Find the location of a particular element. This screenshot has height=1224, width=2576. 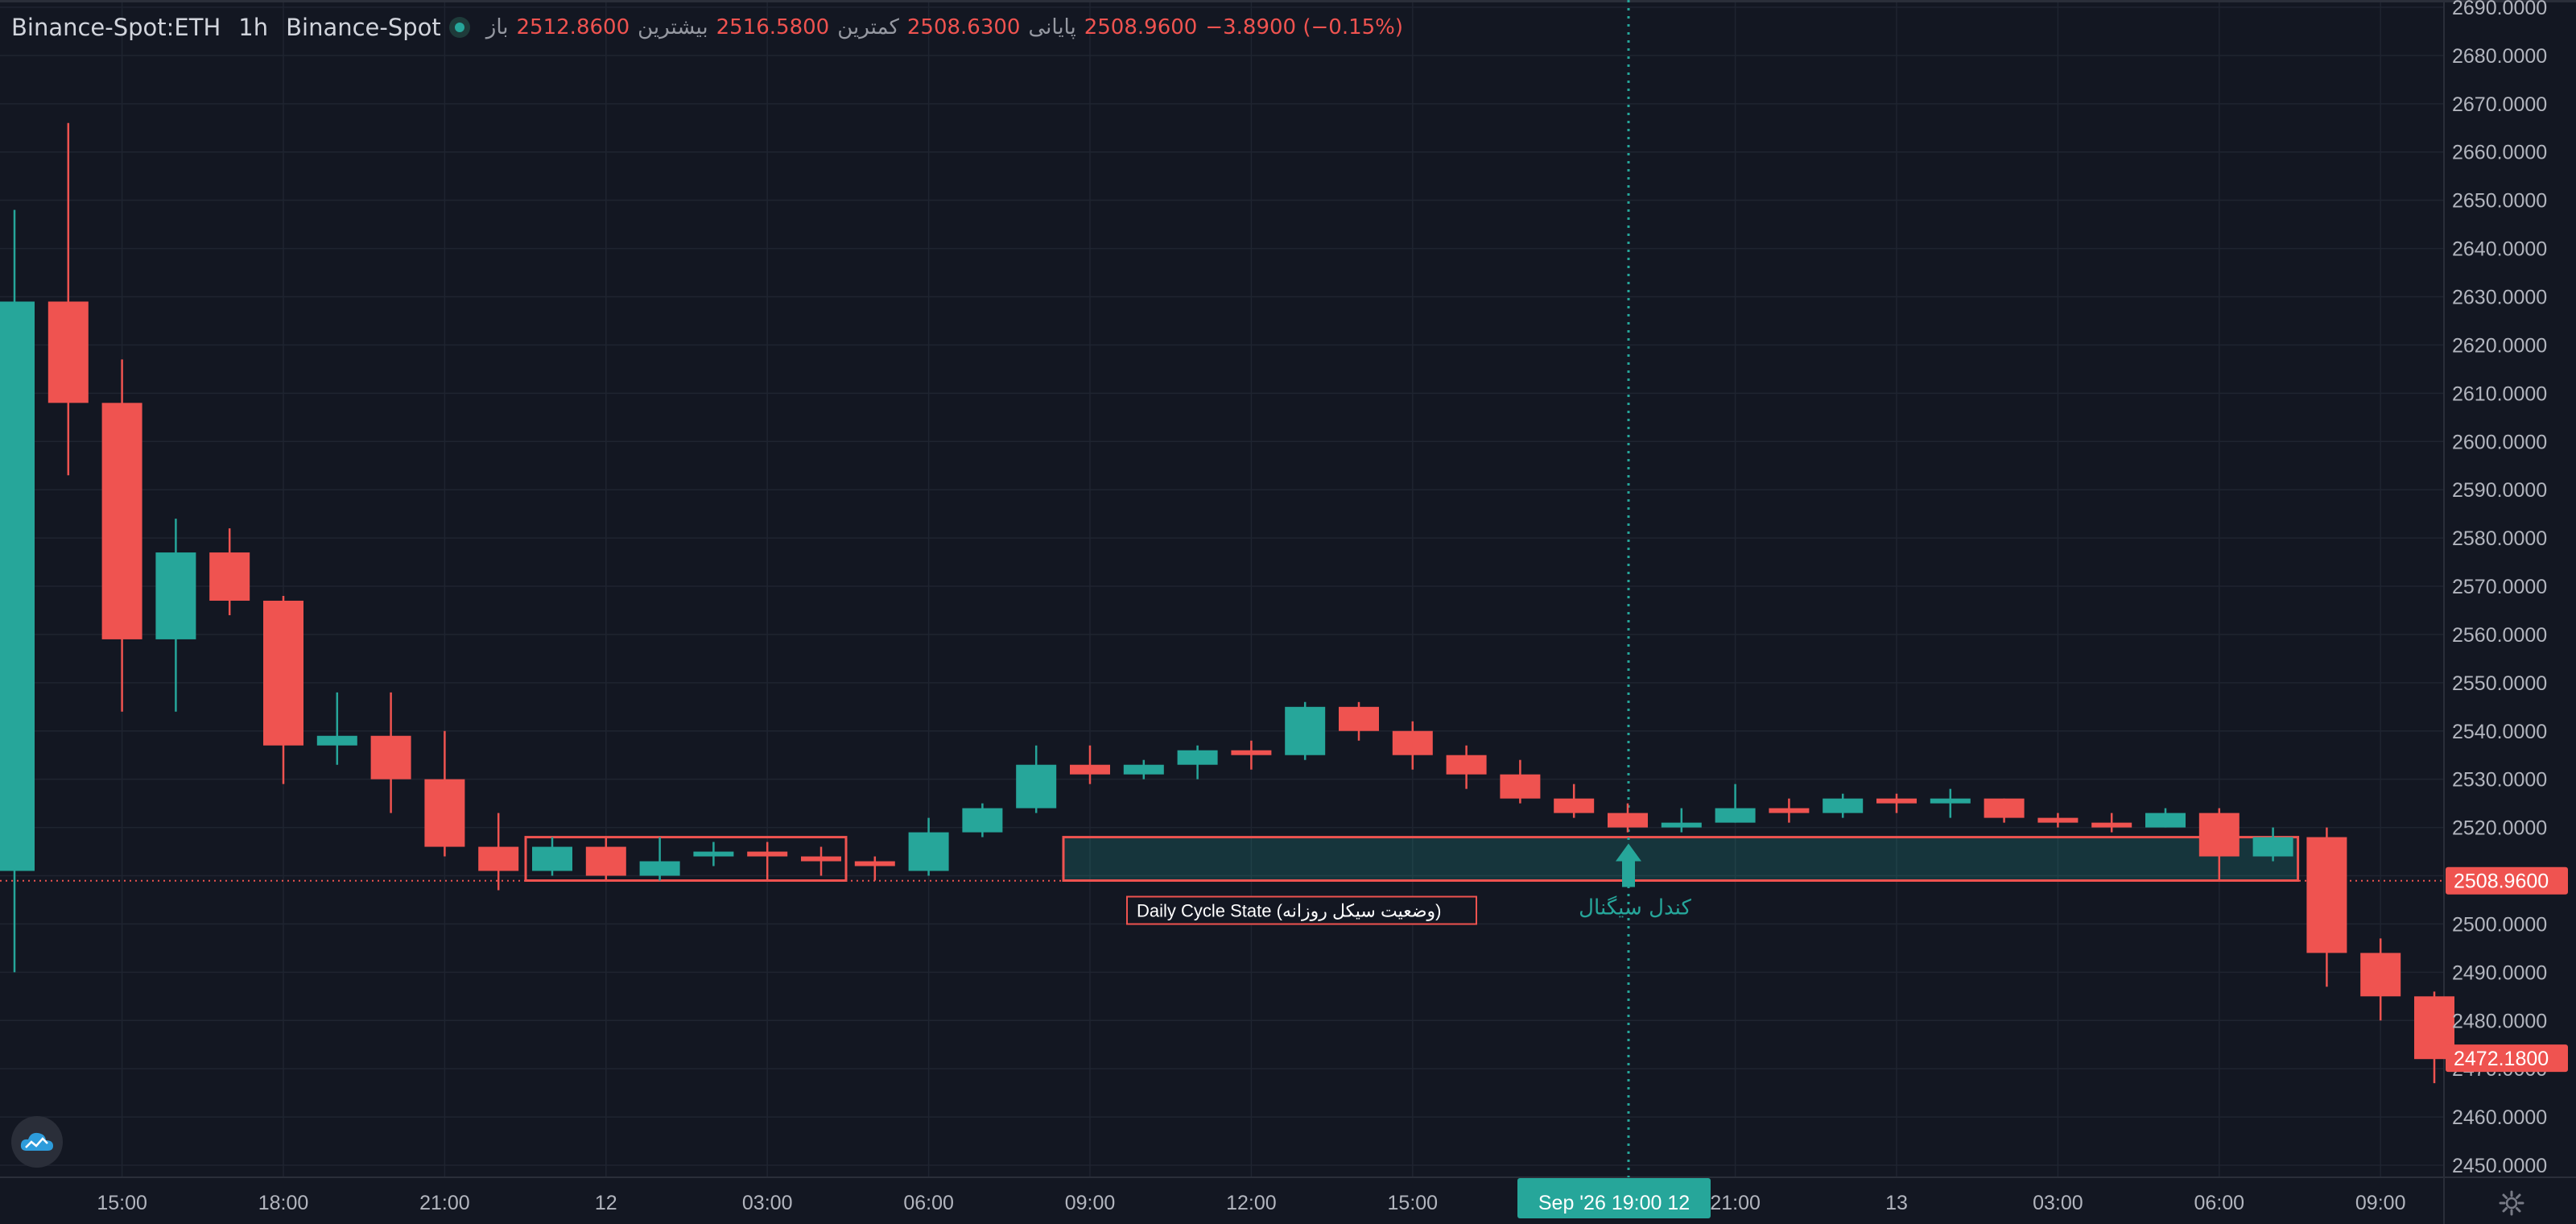

zone-label-text: Daily Cycle State (وضعیت سیکل روزانه) is located at coordinates (1289, 911).